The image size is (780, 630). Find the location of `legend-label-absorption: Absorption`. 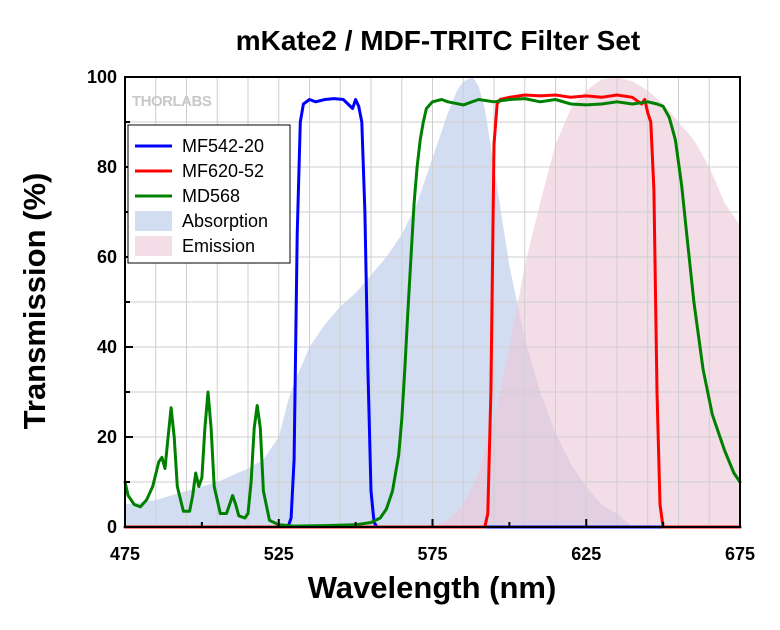

legend-label-absorption: Absorption is located at coordinates (225, 221).